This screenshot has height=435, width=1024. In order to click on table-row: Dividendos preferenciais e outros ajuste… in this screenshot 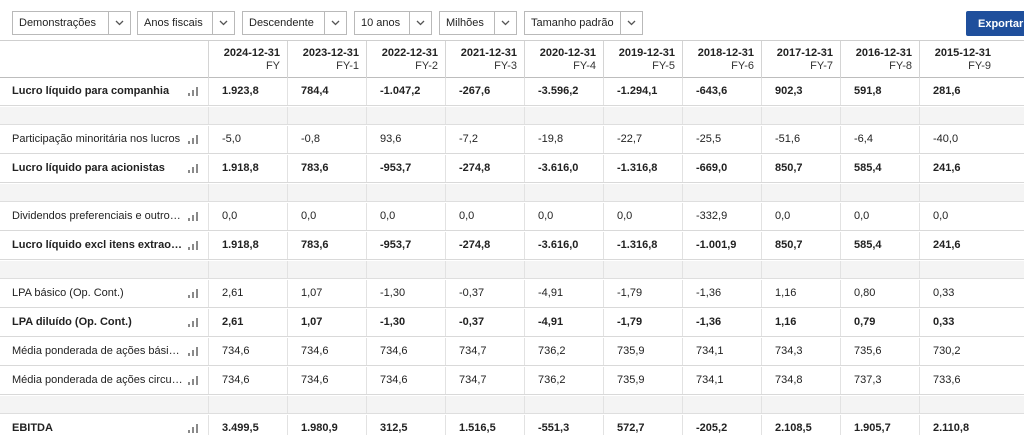, I will do `click(512, 217)`.